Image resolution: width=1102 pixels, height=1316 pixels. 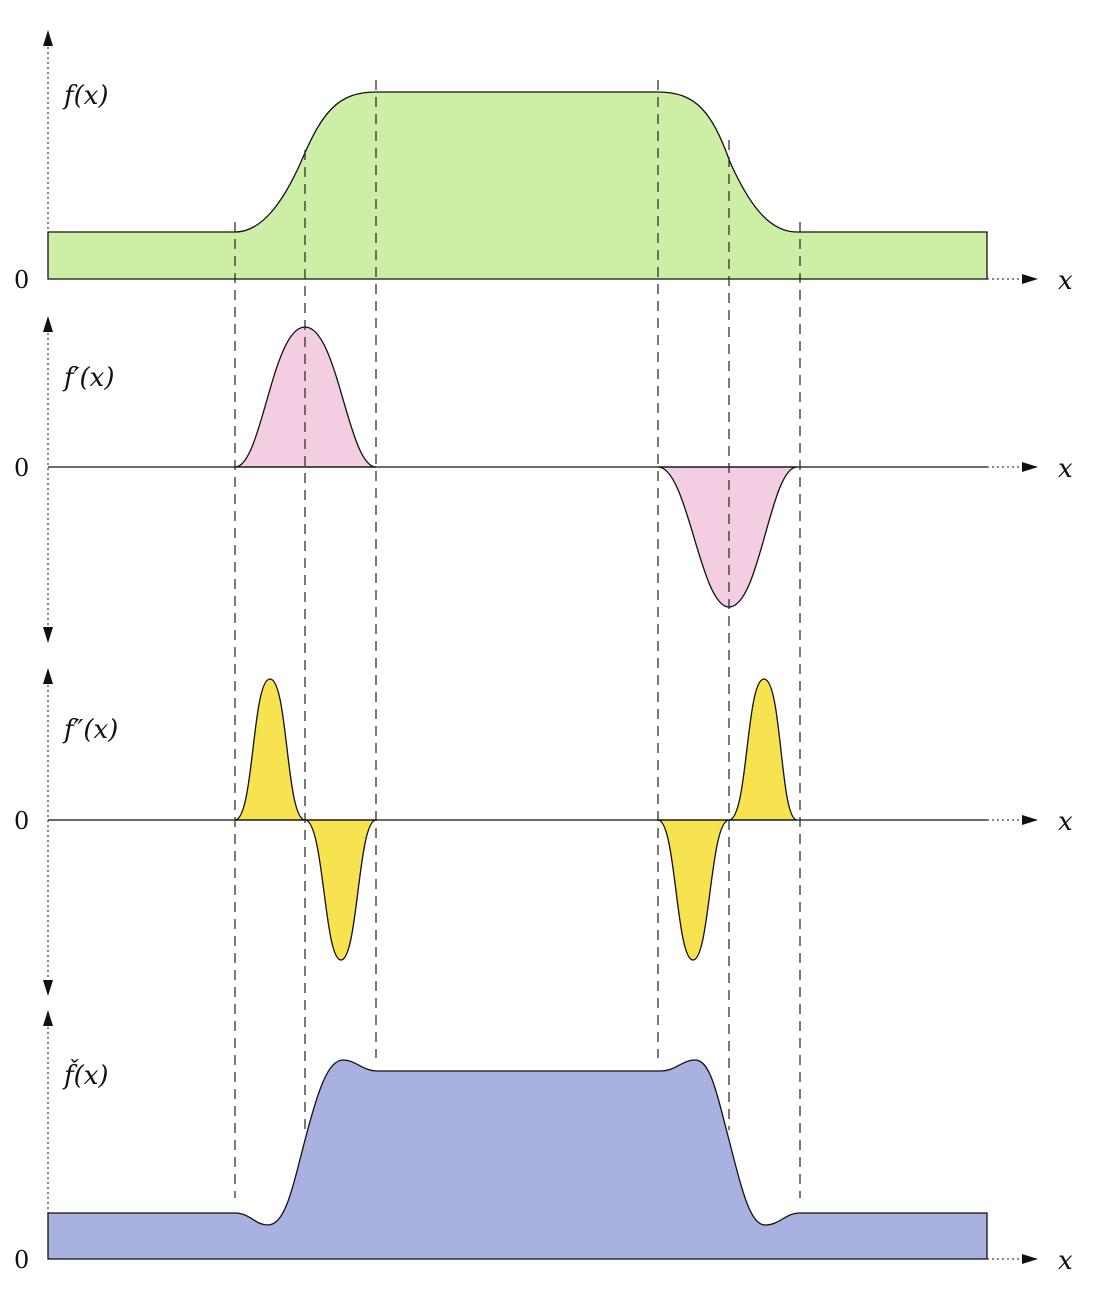 What do you see at coordinates (1065, 1261) in the screenshot?
I see `x-label-fc: x` at bounding box center [1065, 1261].